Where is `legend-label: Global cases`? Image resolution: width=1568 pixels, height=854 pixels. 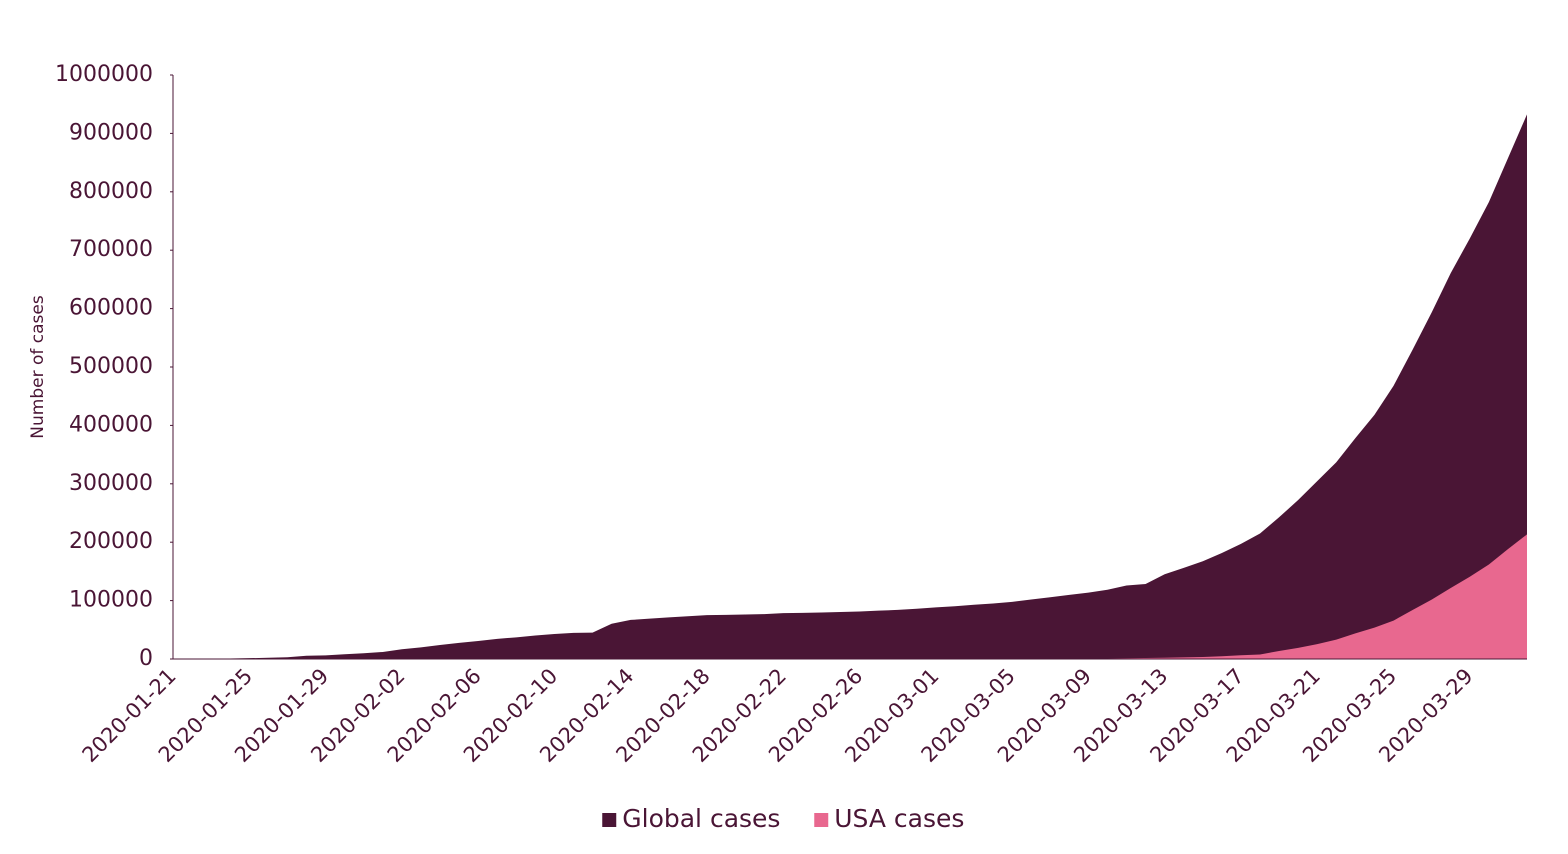 legend-label: Global cases is located at coordinates (701, 818).